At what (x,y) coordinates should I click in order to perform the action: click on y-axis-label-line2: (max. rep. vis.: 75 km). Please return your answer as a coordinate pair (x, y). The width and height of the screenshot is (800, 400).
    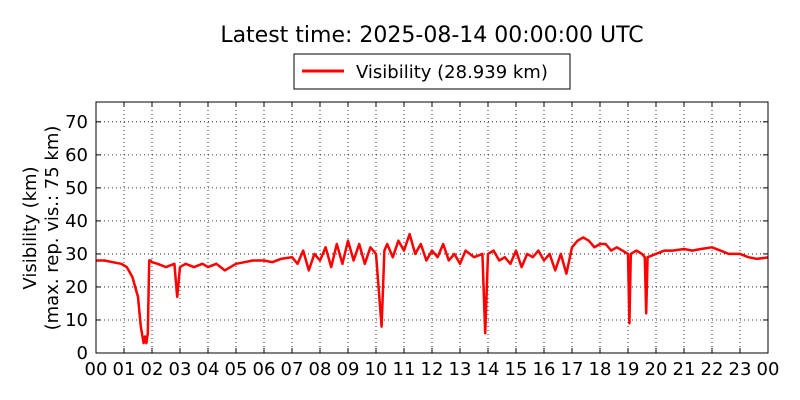
    Looking at the image, I should click on (52, 228).